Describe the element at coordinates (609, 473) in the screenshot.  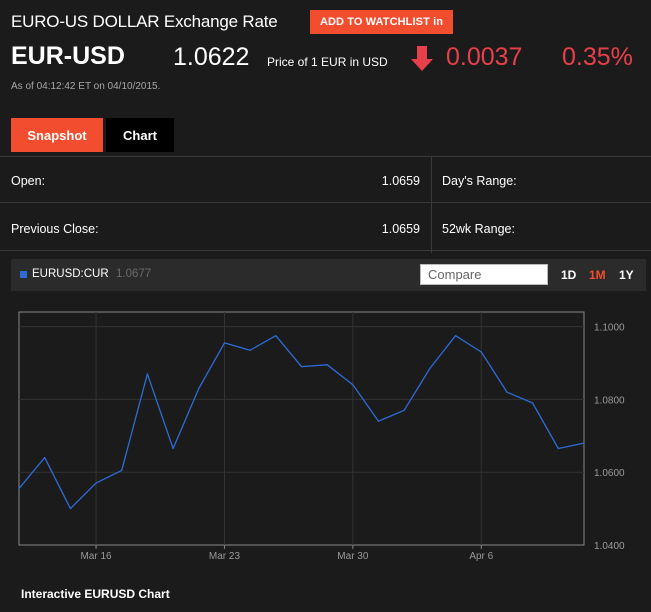
I see `y-tick-label: 1.0600` at that location.